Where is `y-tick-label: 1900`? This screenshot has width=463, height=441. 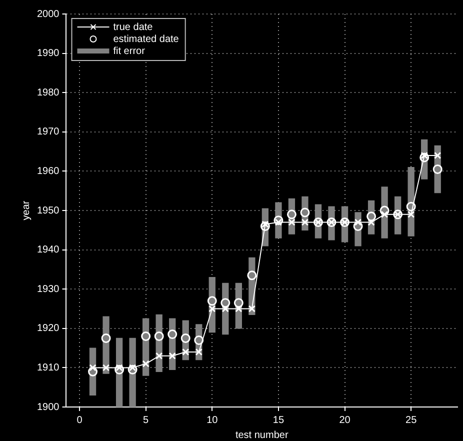 y-tick-label: 1900 is located at coordinates (48, 407).